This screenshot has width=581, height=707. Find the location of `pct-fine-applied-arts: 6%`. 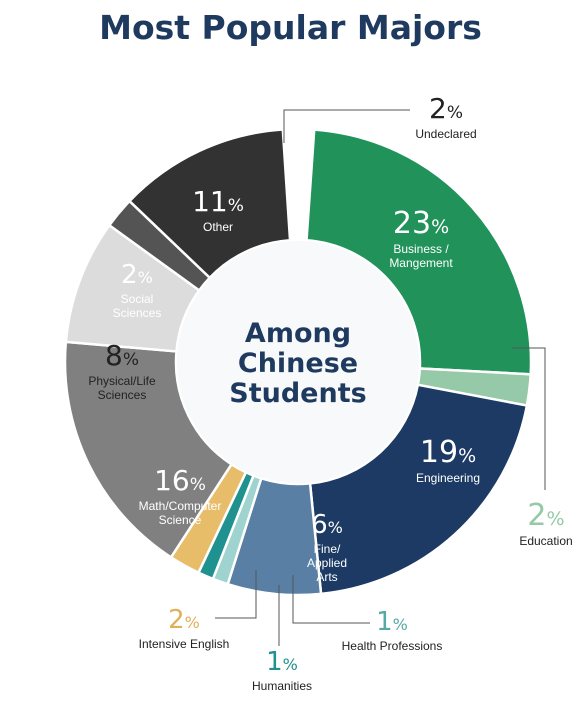

pct-fine-applied-arts: 6% is located at coordinates (327, 525).